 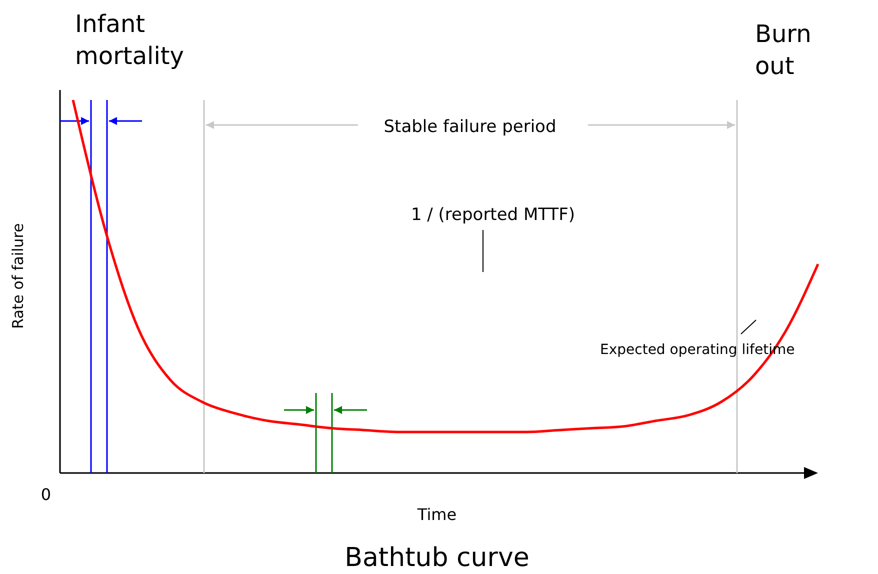 I want to click on annotation: 1 / (reported MTTF), so click(x=493, y=215).